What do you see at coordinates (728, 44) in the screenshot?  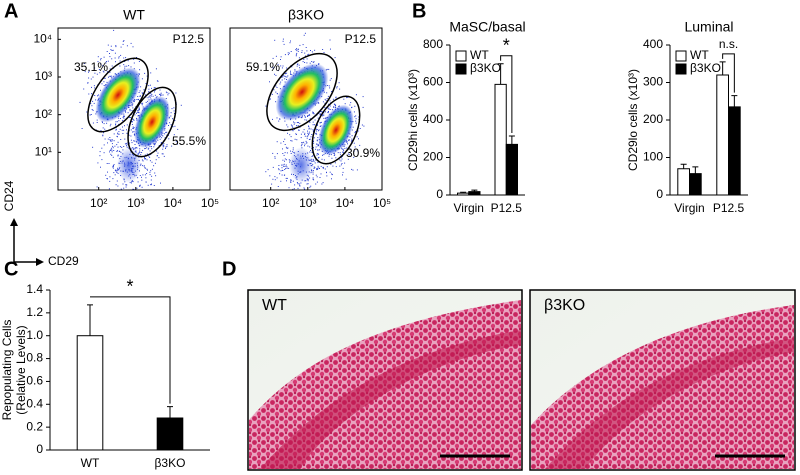 I see `annotation: n.s.` at bounding box center [728, 44].